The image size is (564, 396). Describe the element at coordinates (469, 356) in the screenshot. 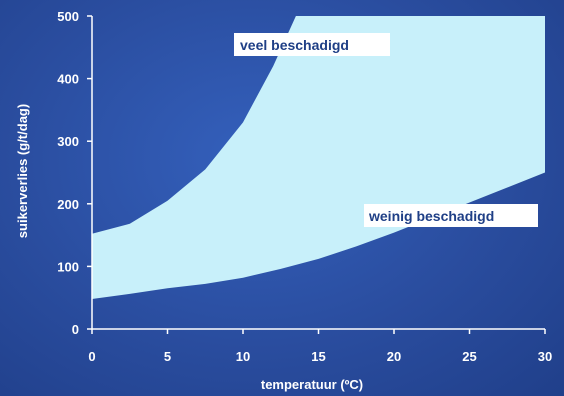

I see `x-tick-label: 25` at that location.